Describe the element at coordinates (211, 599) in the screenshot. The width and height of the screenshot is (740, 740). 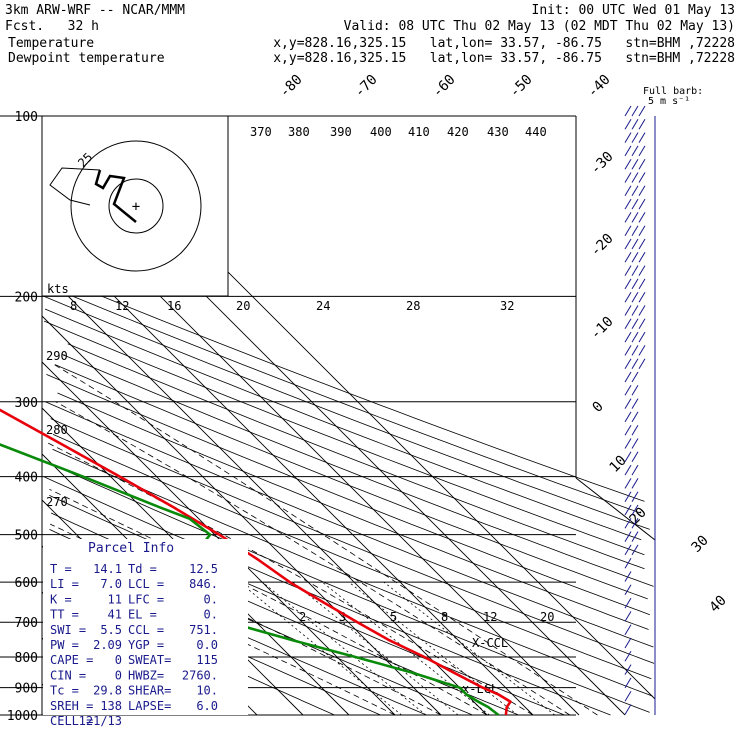
I see `parcel-info-cell: 0.` at that location.